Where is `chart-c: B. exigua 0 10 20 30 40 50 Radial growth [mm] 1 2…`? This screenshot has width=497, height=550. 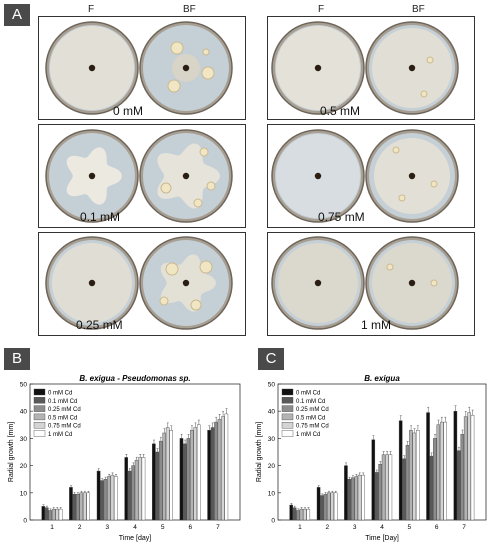 chart-c: B. exigua 0 10 20 30 40 50 Radial growth [mm] 1 2… is located at coordinates (371, 458).